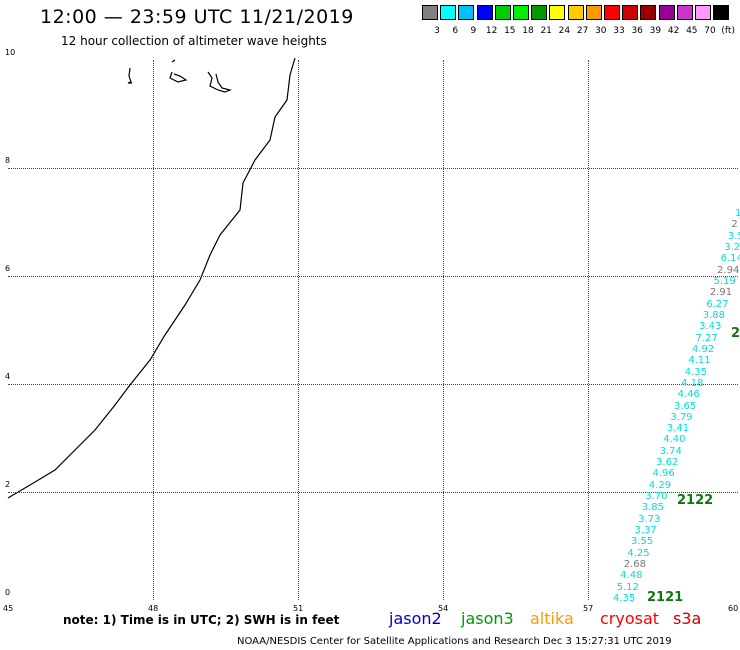  What do you see at coordinates (649, 519) in the screenshot?
I see `wave-height-value: 3.73` at bounding box center [649, 519].